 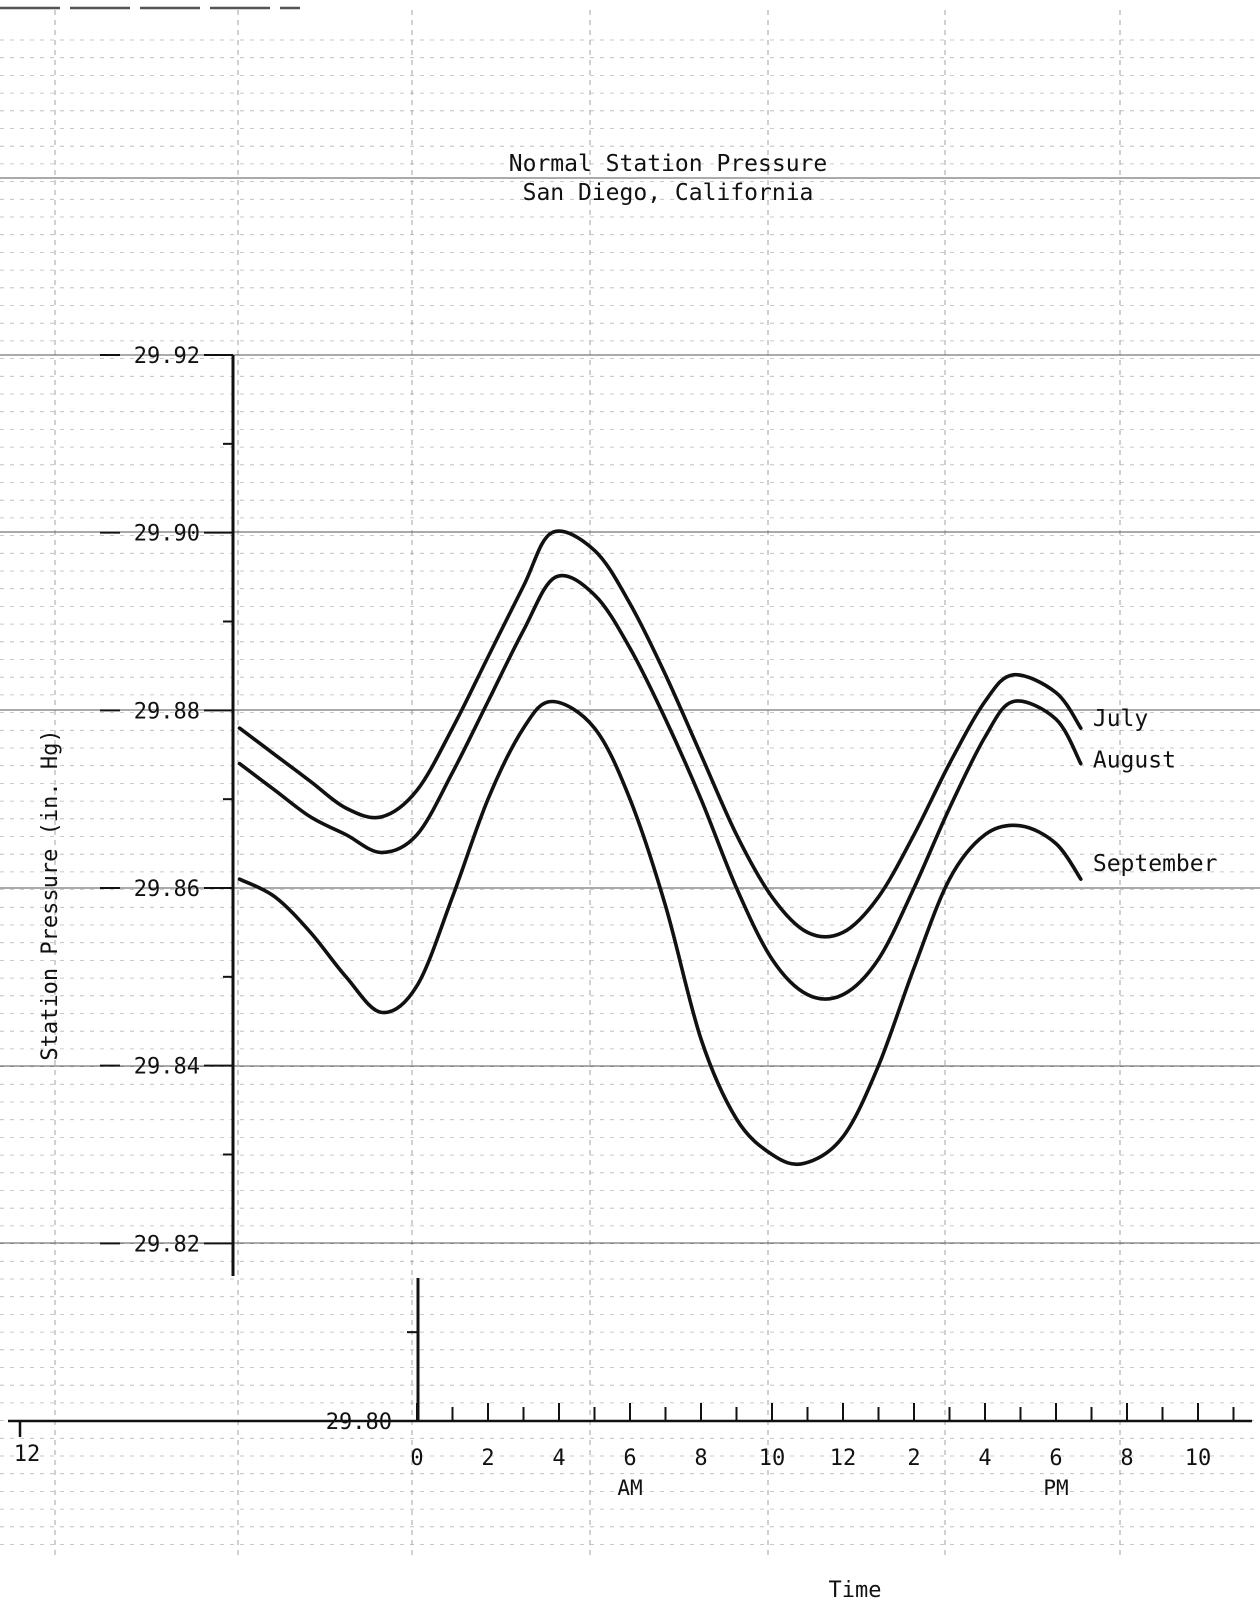 I want to click on x-tick-label: 0, so click(x=416, y=1458).